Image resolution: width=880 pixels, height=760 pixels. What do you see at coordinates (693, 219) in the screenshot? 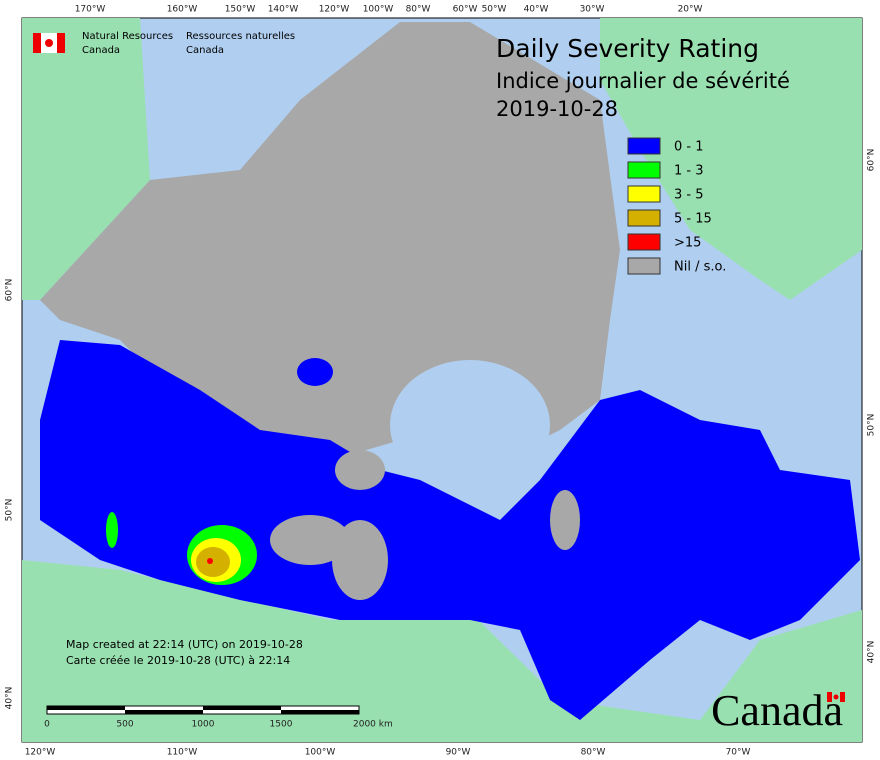
I see `legend-label: 5 - 15` at bounding box center [693, 219].